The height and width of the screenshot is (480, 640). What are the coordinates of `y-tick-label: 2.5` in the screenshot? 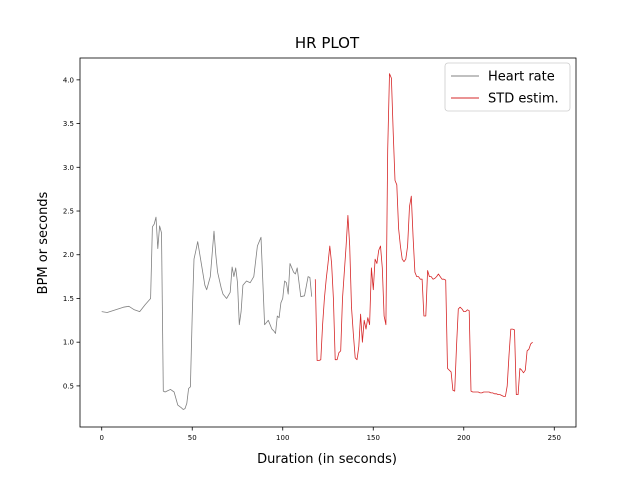 It's located at (68, 212).